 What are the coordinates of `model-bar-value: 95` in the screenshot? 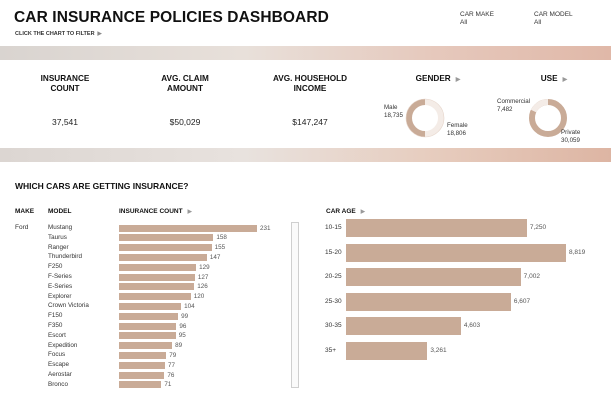 It's located at (182, 336).